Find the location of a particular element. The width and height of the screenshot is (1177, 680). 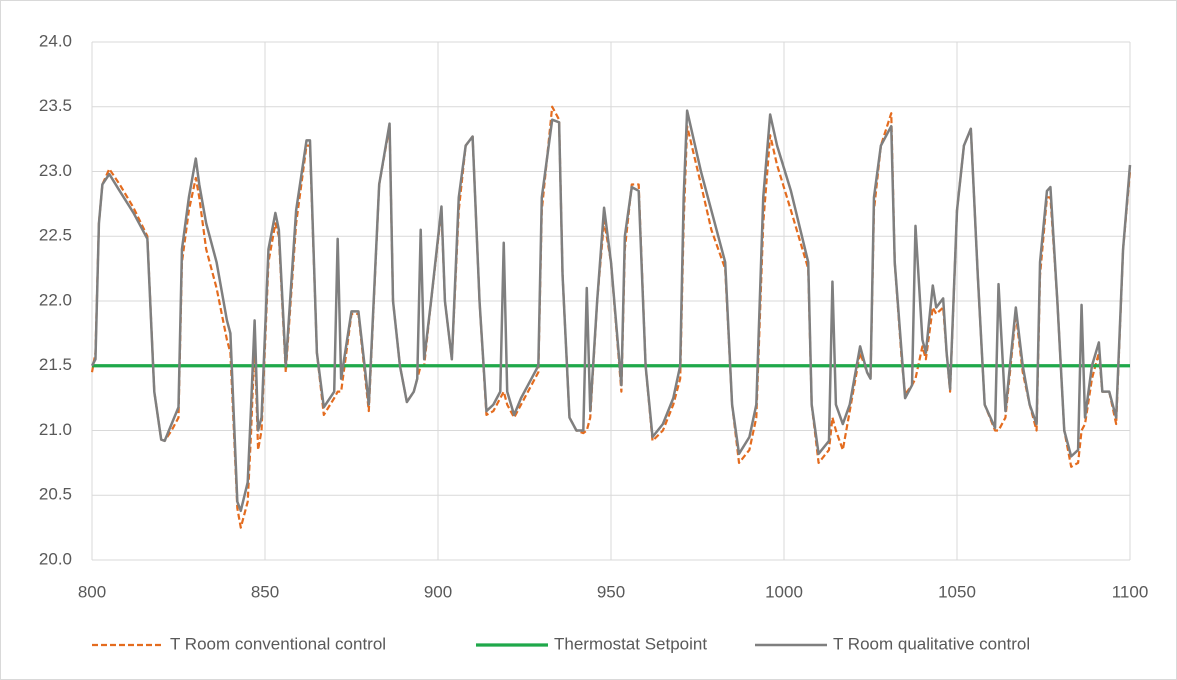

x-tick-label: 1100 is located at coordinates (1130, 591).